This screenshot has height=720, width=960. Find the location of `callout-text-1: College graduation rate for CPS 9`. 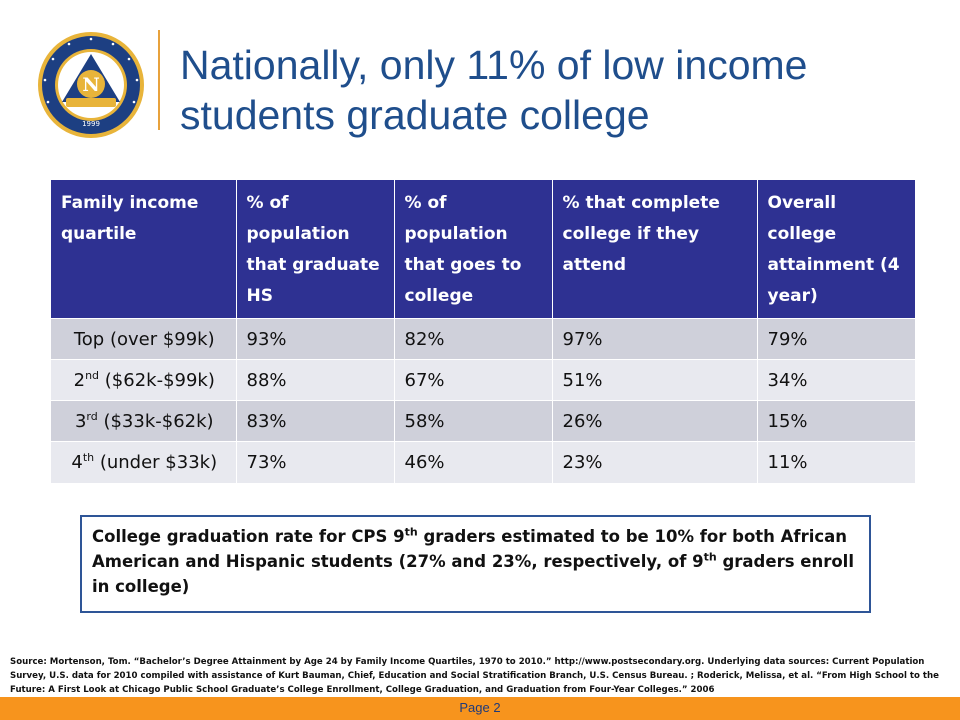

callout-text-1: College graduation rate for CPS 9 is located at coordinates (248, 536).